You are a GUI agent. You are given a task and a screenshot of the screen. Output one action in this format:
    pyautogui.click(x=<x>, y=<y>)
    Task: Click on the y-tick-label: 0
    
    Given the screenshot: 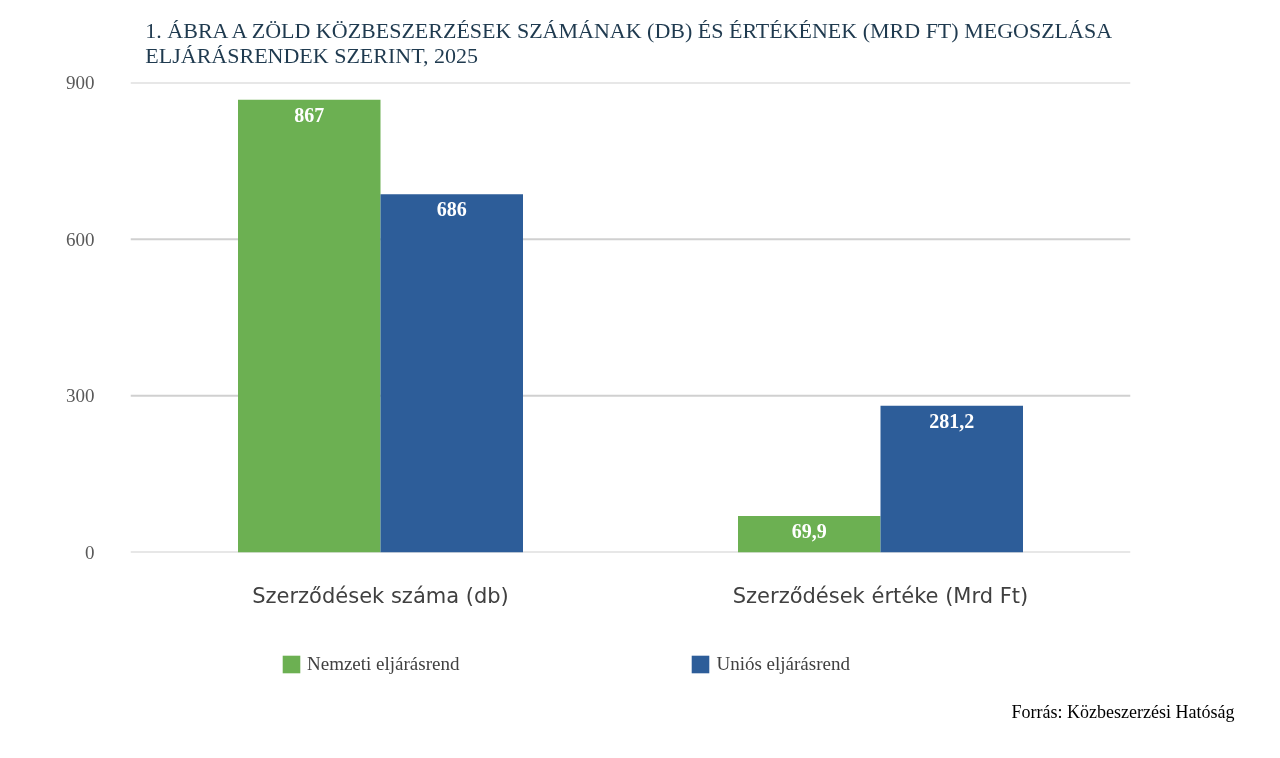 What is the action you would take?
    pyautogui.click(x=90, y=552)
    